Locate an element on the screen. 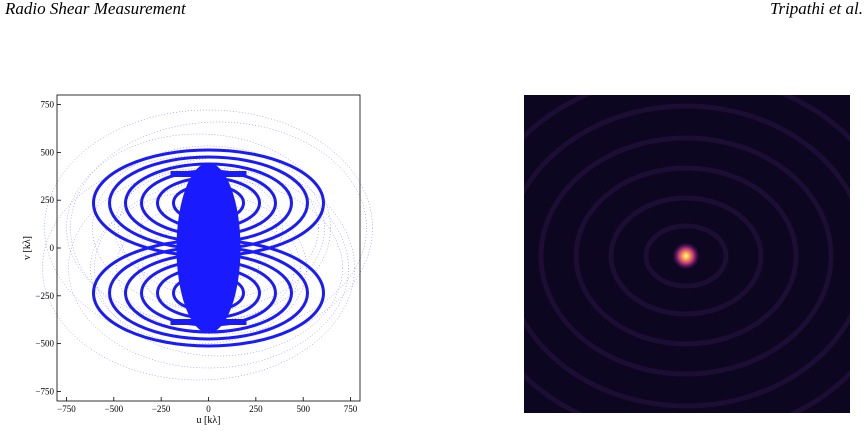 This screenshot has width=868, height=431. x-tick-label: 500 is located at coordinates (303, 409).